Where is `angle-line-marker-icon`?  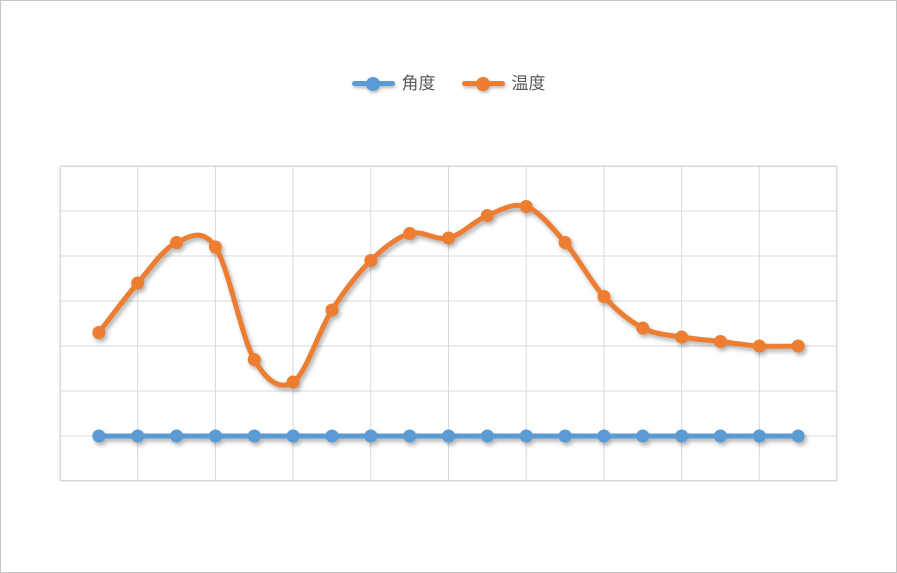 angle-line-marker-icon is located at coordinates (373, 83).